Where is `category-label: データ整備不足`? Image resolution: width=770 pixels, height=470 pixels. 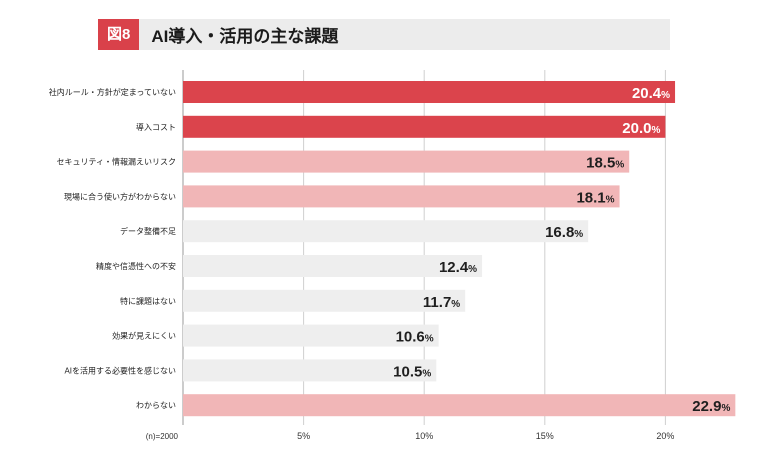
category-label: データ整備不足 is located at coordinates (148, 231).